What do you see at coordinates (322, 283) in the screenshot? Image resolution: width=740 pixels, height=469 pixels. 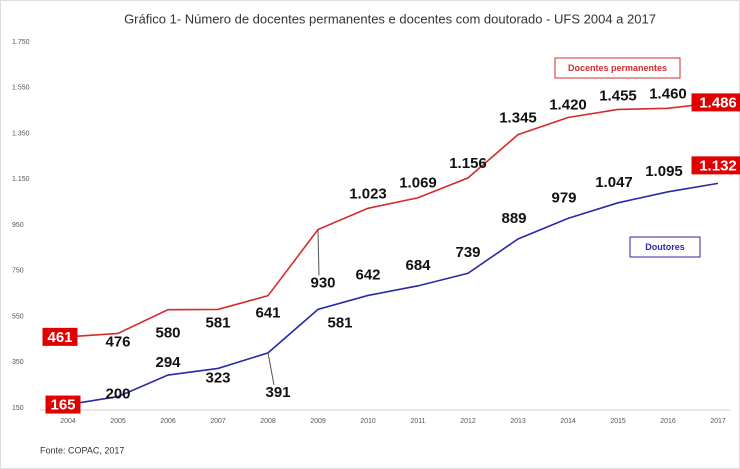 I see `data-label: 930` at bounding box center [322, 283].